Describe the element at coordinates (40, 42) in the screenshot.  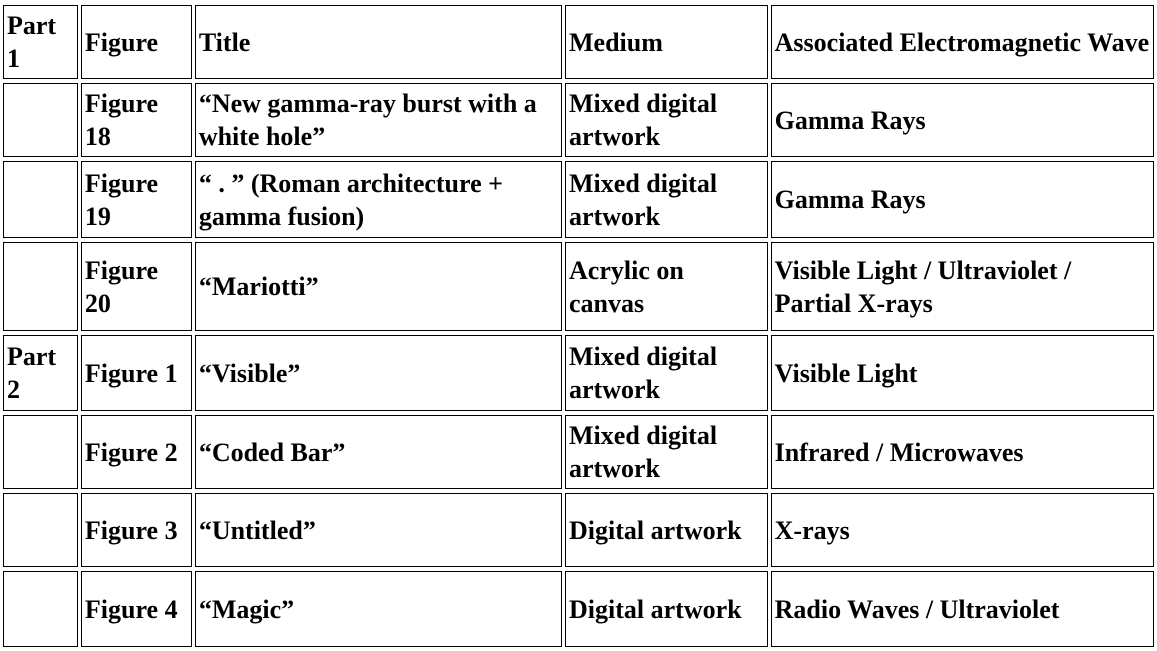
I see `header-part: Part 1` at that location.